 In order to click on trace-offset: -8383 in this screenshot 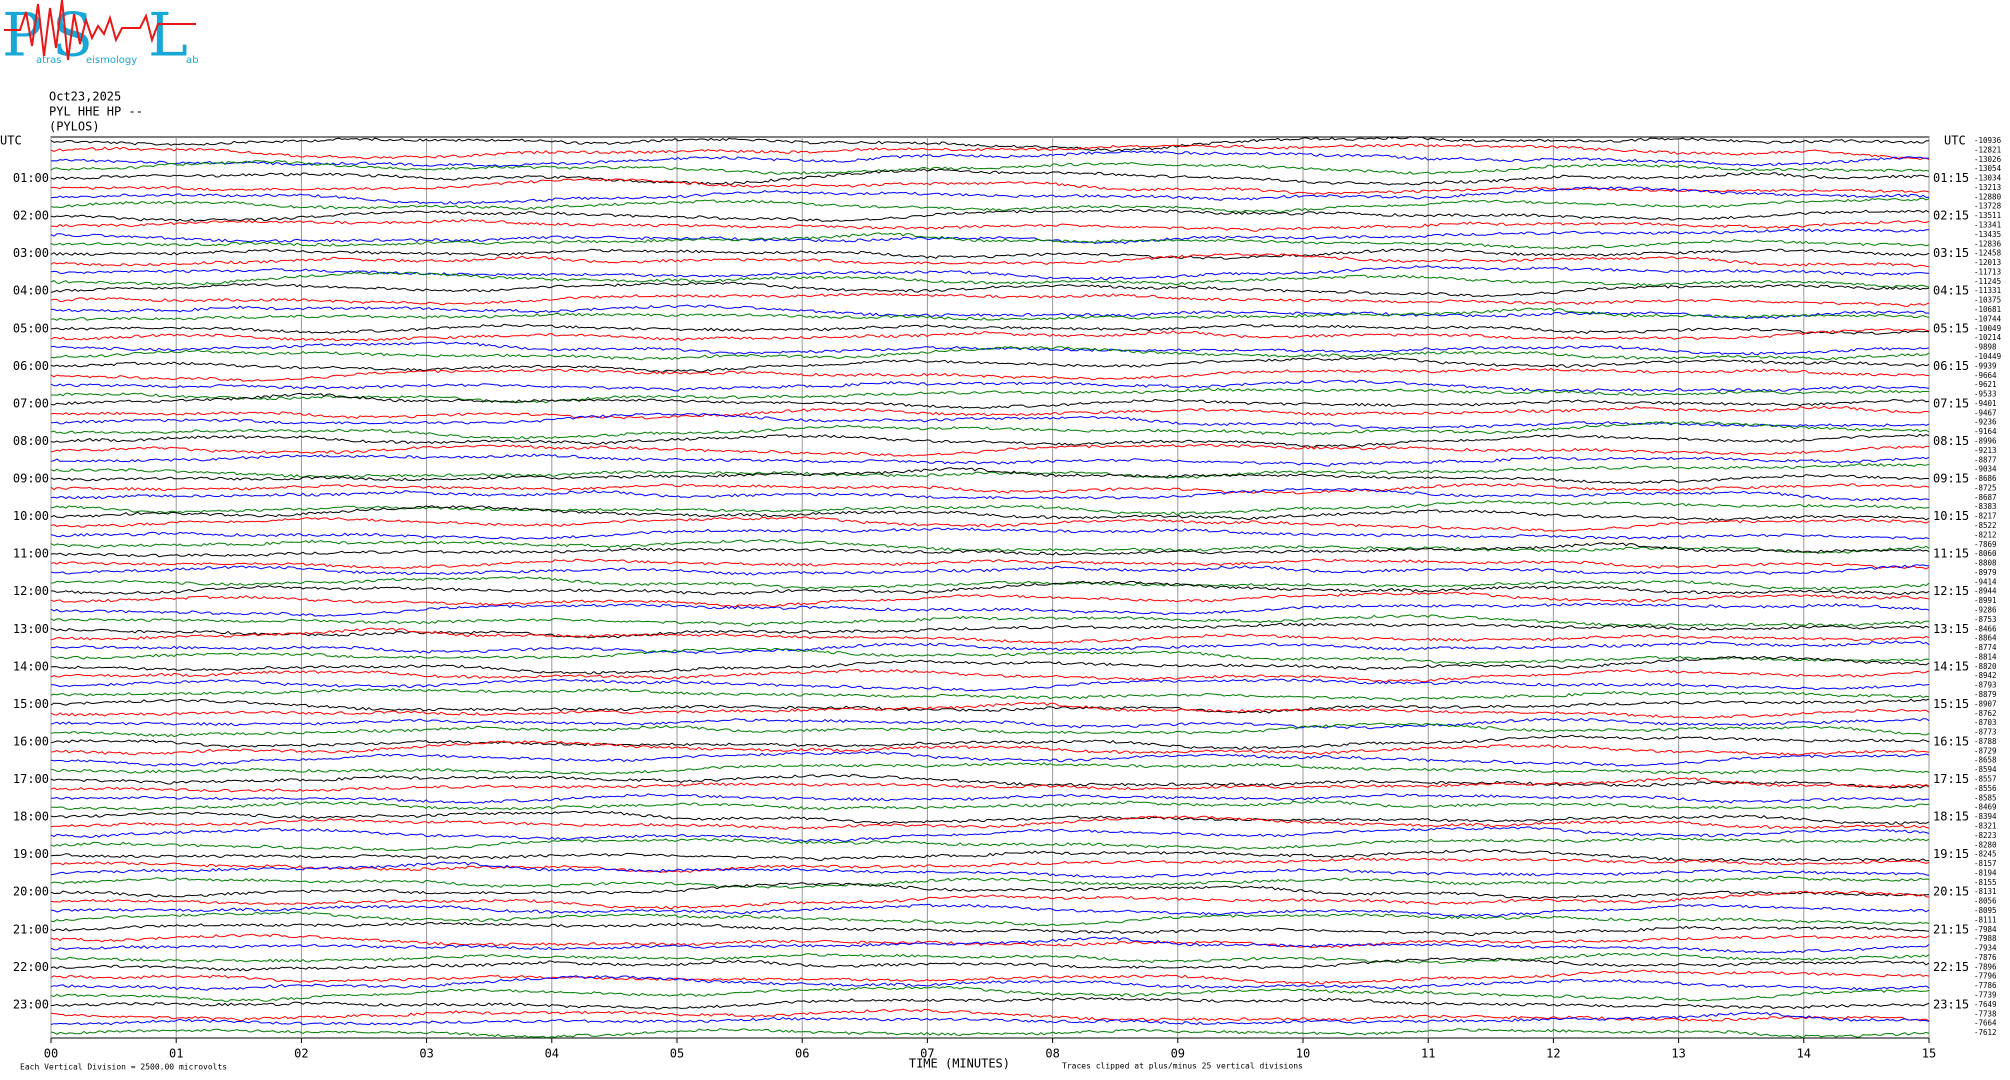, I will do `click(1985, 506)`.